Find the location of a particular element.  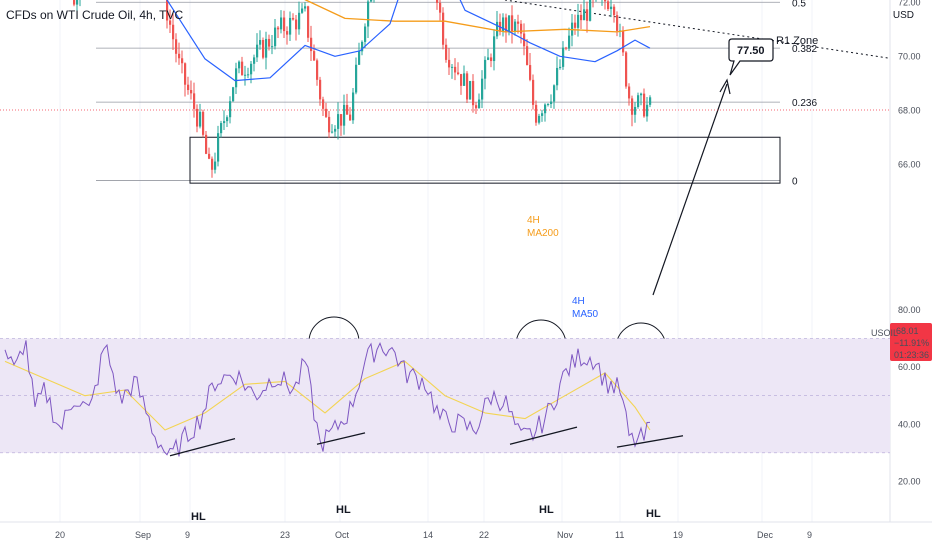

currency-label: USD is located at coordinates (903, 15).